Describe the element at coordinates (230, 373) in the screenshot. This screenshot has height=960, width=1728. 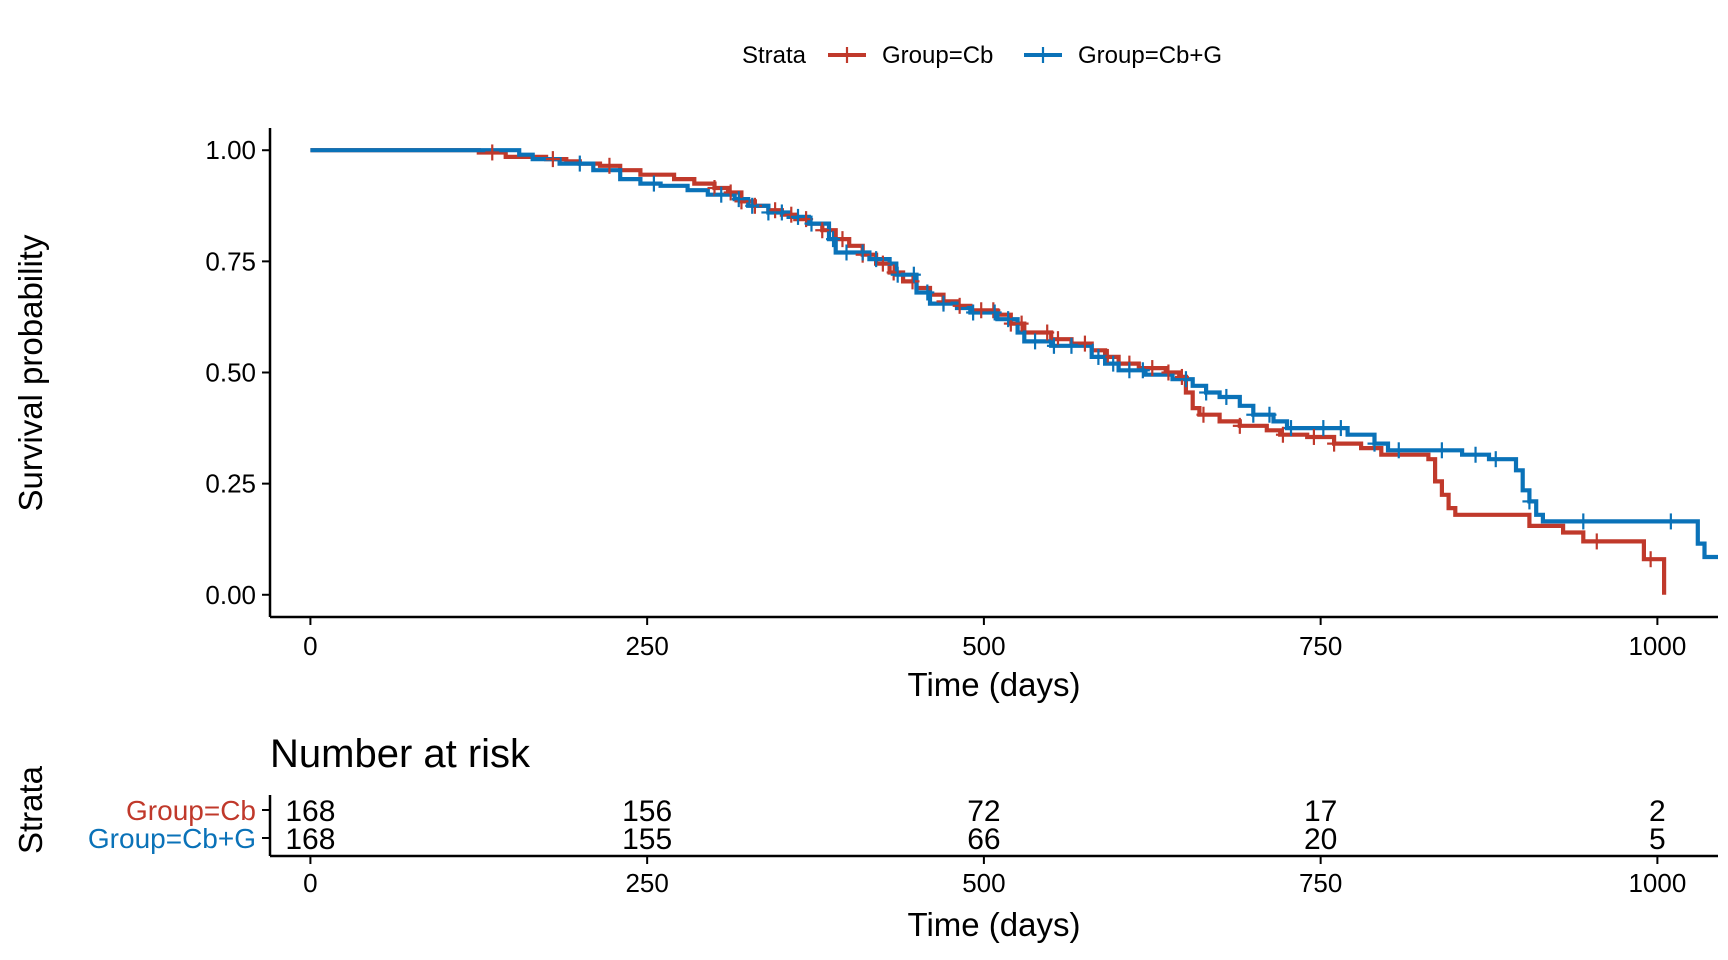
I see `y-tick-label: 0.50` at that location.